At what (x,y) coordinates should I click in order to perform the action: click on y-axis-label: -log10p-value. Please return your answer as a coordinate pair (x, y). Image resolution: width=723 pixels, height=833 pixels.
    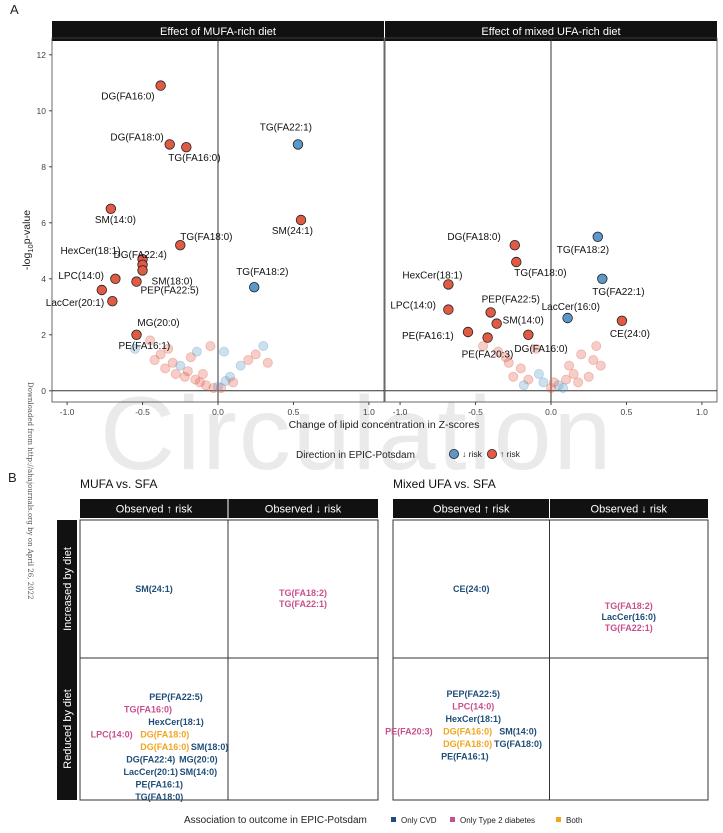
    Looking at the image, I should click on (28, 240).